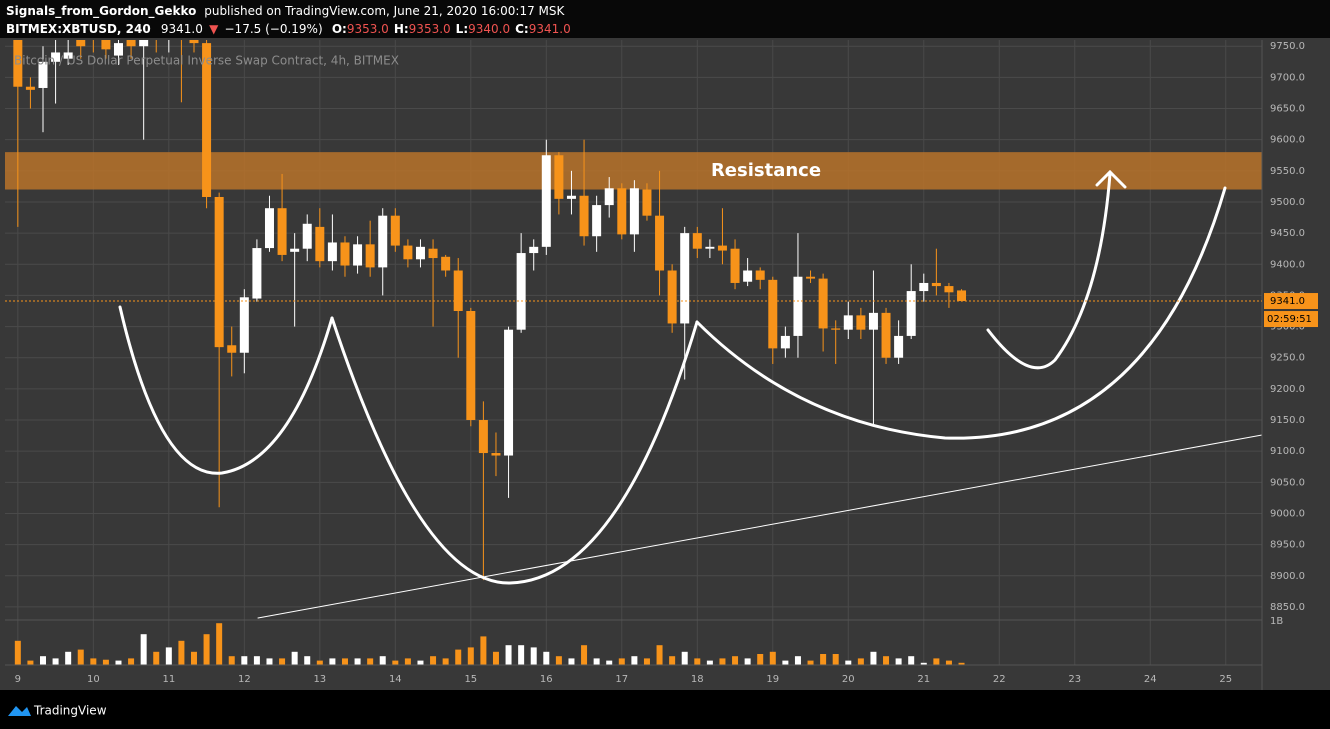 Image resolution: width=1330 pixels, height=729 pixels. What do you see at coordinates (489, 644) in the screenshot?
I see `volume` at bounding box center [489, 644].